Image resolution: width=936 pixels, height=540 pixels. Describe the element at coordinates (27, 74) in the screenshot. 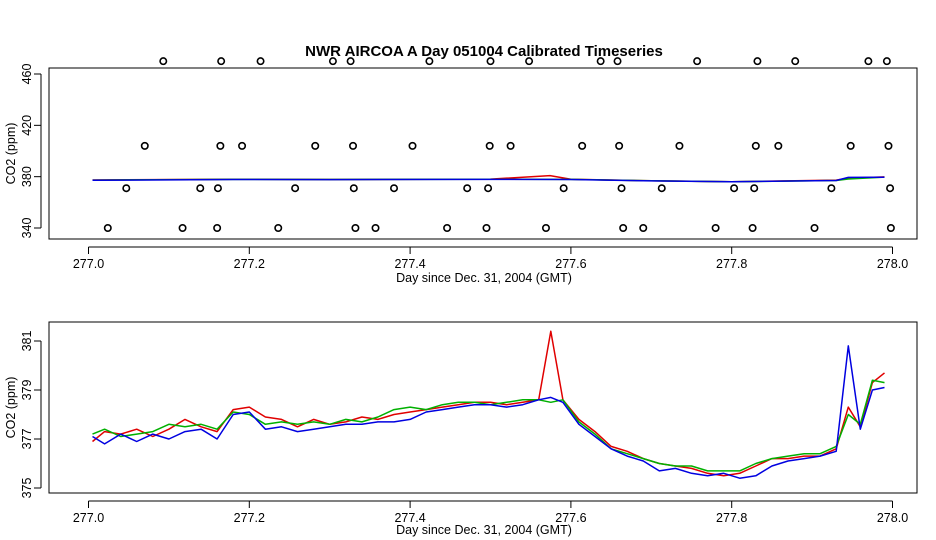

I see `y-tick-label: 460` at that location.